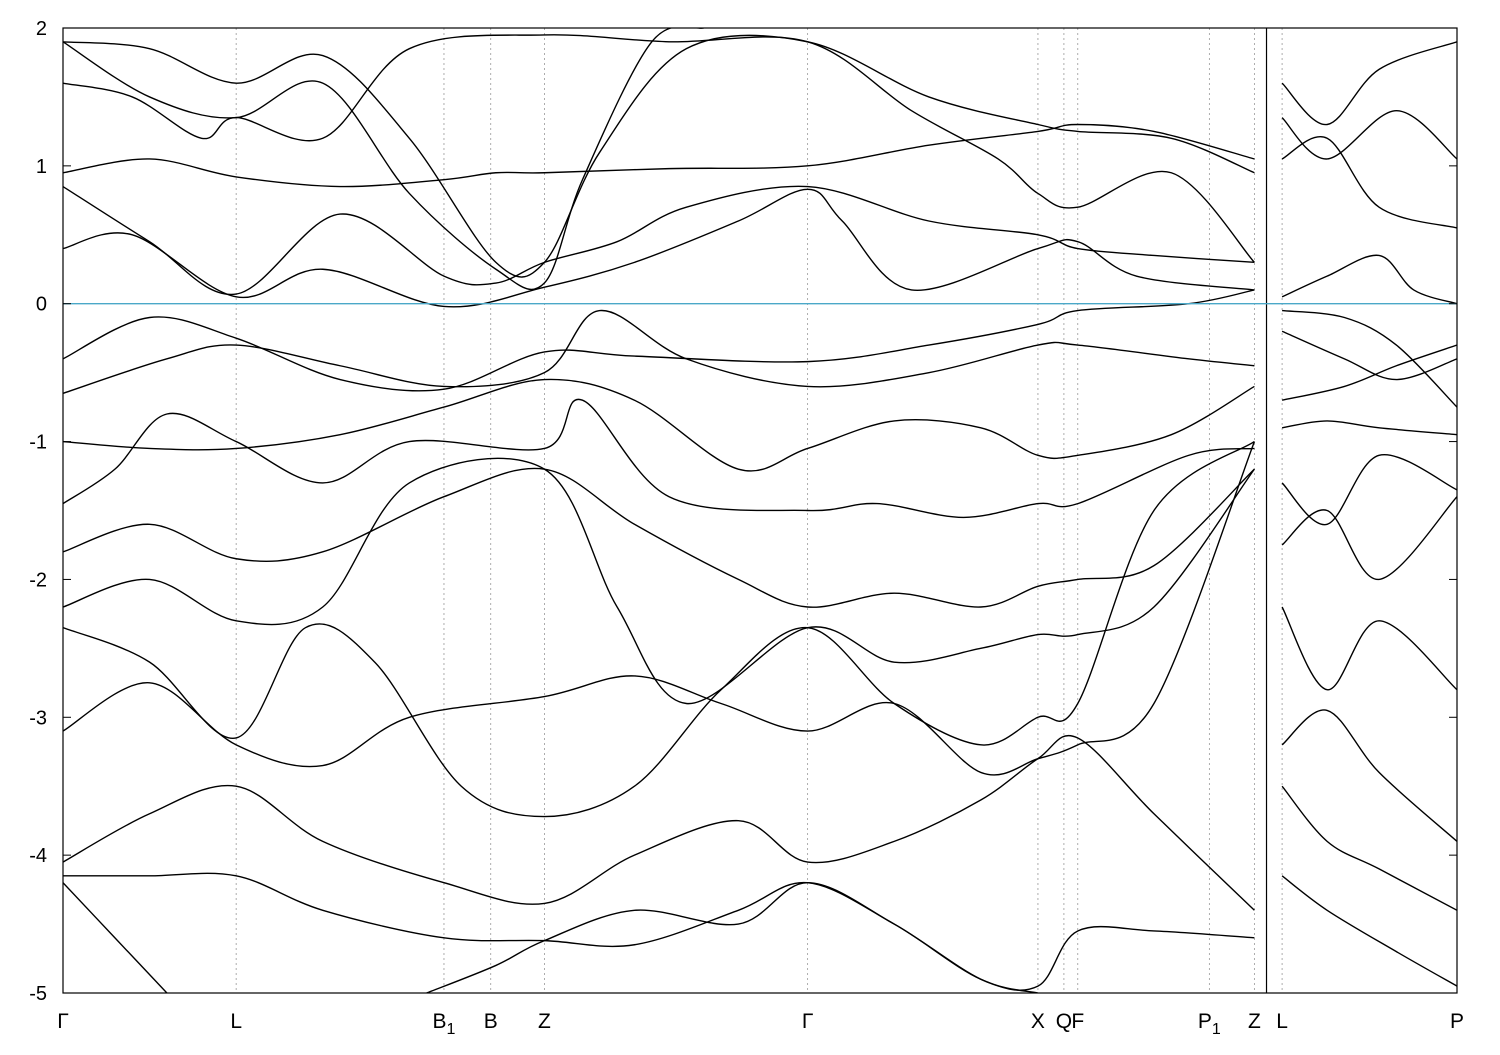 Image resolution: width=1500 pixels, height=1055 pixels. I want to click on y-tick-label: -3, so click(38, 718).